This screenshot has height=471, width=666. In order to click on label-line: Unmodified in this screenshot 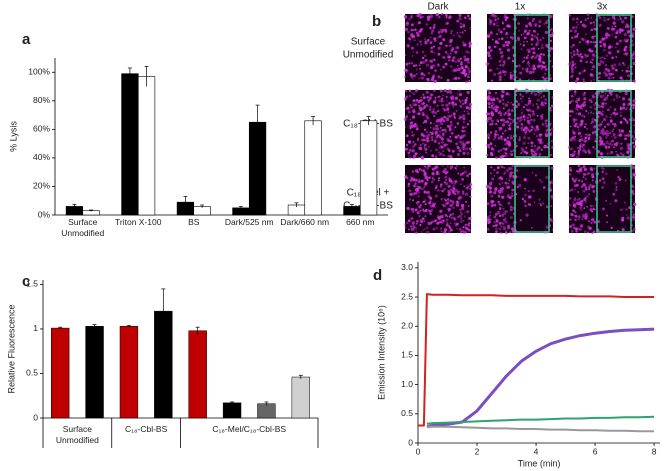, I will do `click(77, 440)`.